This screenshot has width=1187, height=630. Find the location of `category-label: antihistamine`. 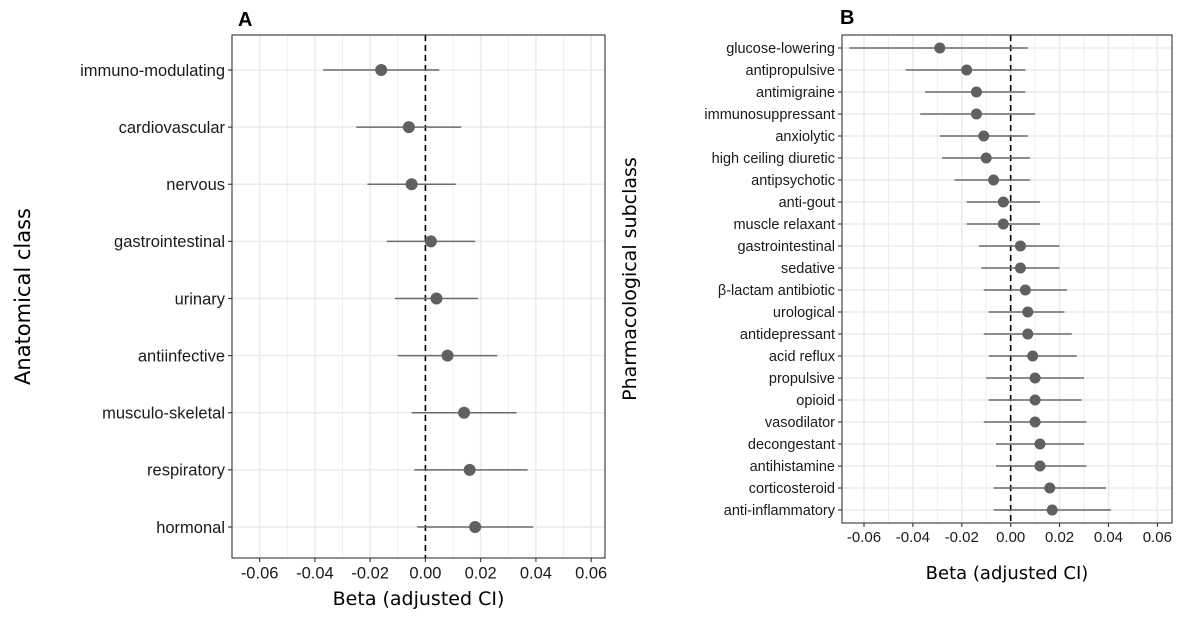

category-label: antihistamine is located at coordinates (792, 467).